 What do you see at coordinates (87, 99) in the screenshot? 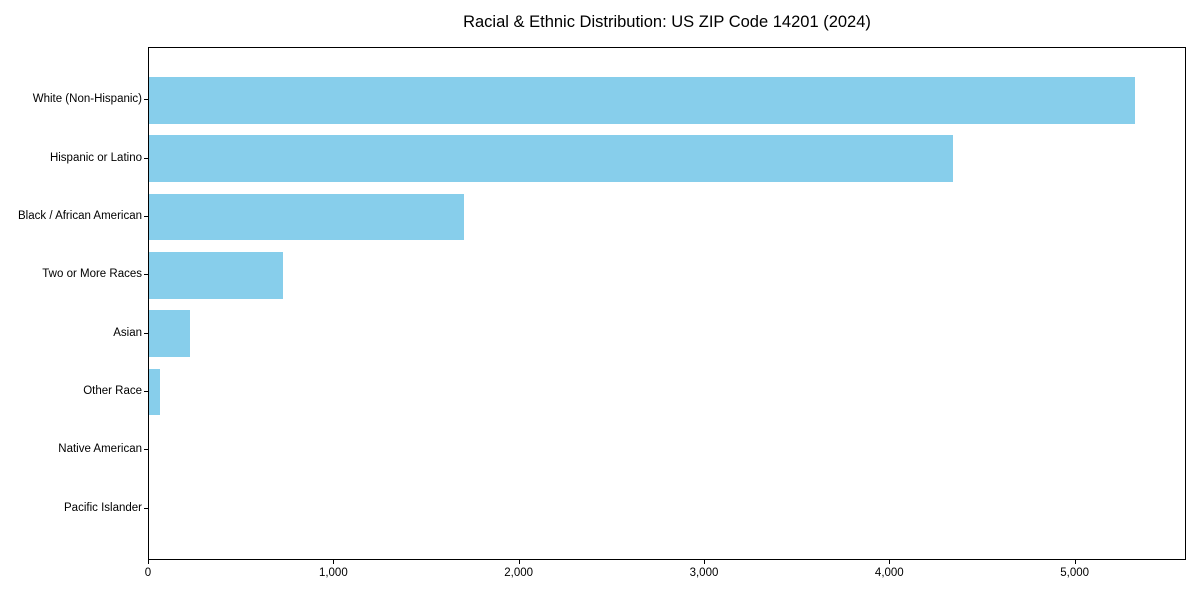
I see `y-tick-label: White (Non-Hispanic)` at bounding box center [87, 99].